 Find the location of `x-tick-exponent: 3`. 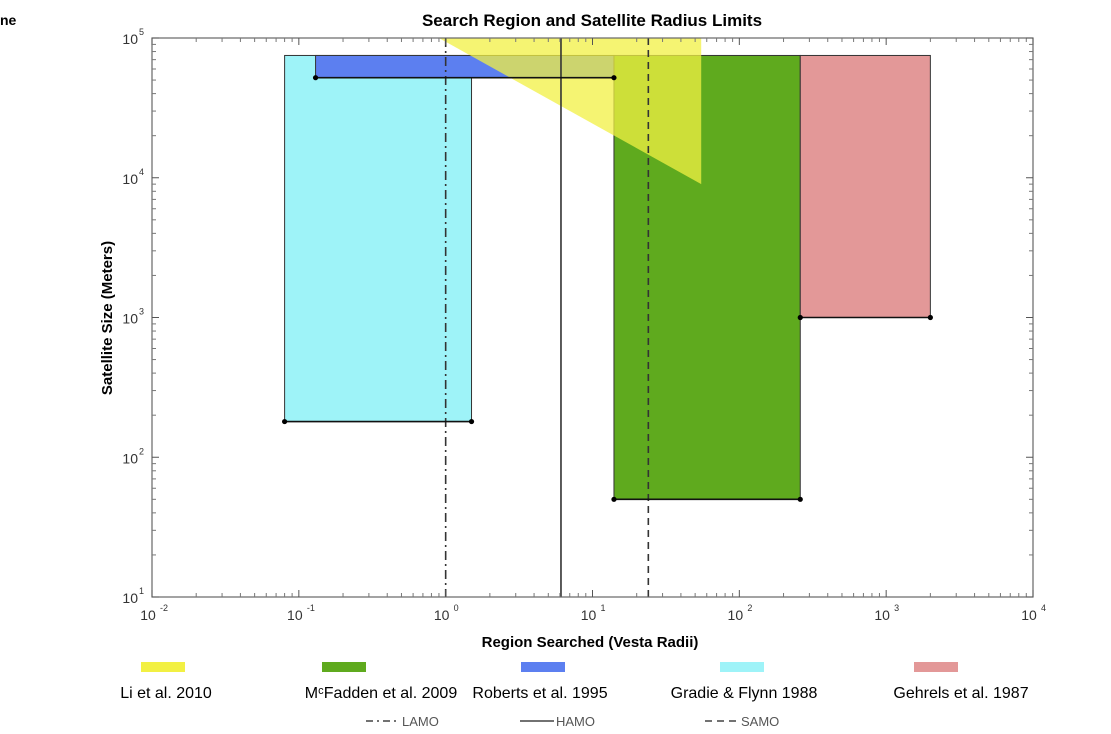

x-tick-exponent: 3 is located at coordinates (896, 608).